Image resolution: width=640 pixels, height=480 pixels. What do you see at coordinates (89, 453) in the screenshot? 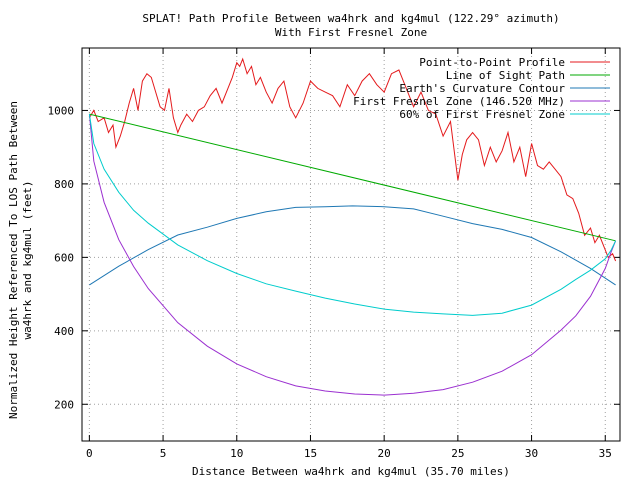
I see `x-tick-label: 0` at bounding box center [89, 453].